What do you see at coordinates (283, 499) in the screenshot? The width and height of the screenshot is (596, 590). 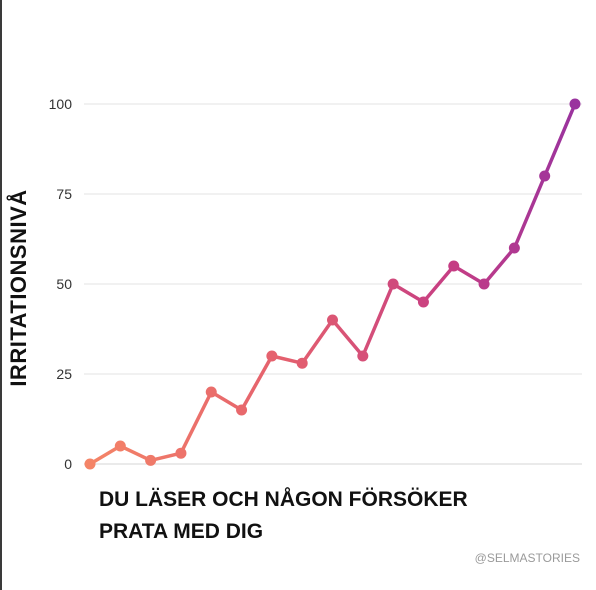 I see `x-axis-label-line-1: DU LÄSER OCH NÅGON FÖRSÖKER` at bounding box center [283, 499].